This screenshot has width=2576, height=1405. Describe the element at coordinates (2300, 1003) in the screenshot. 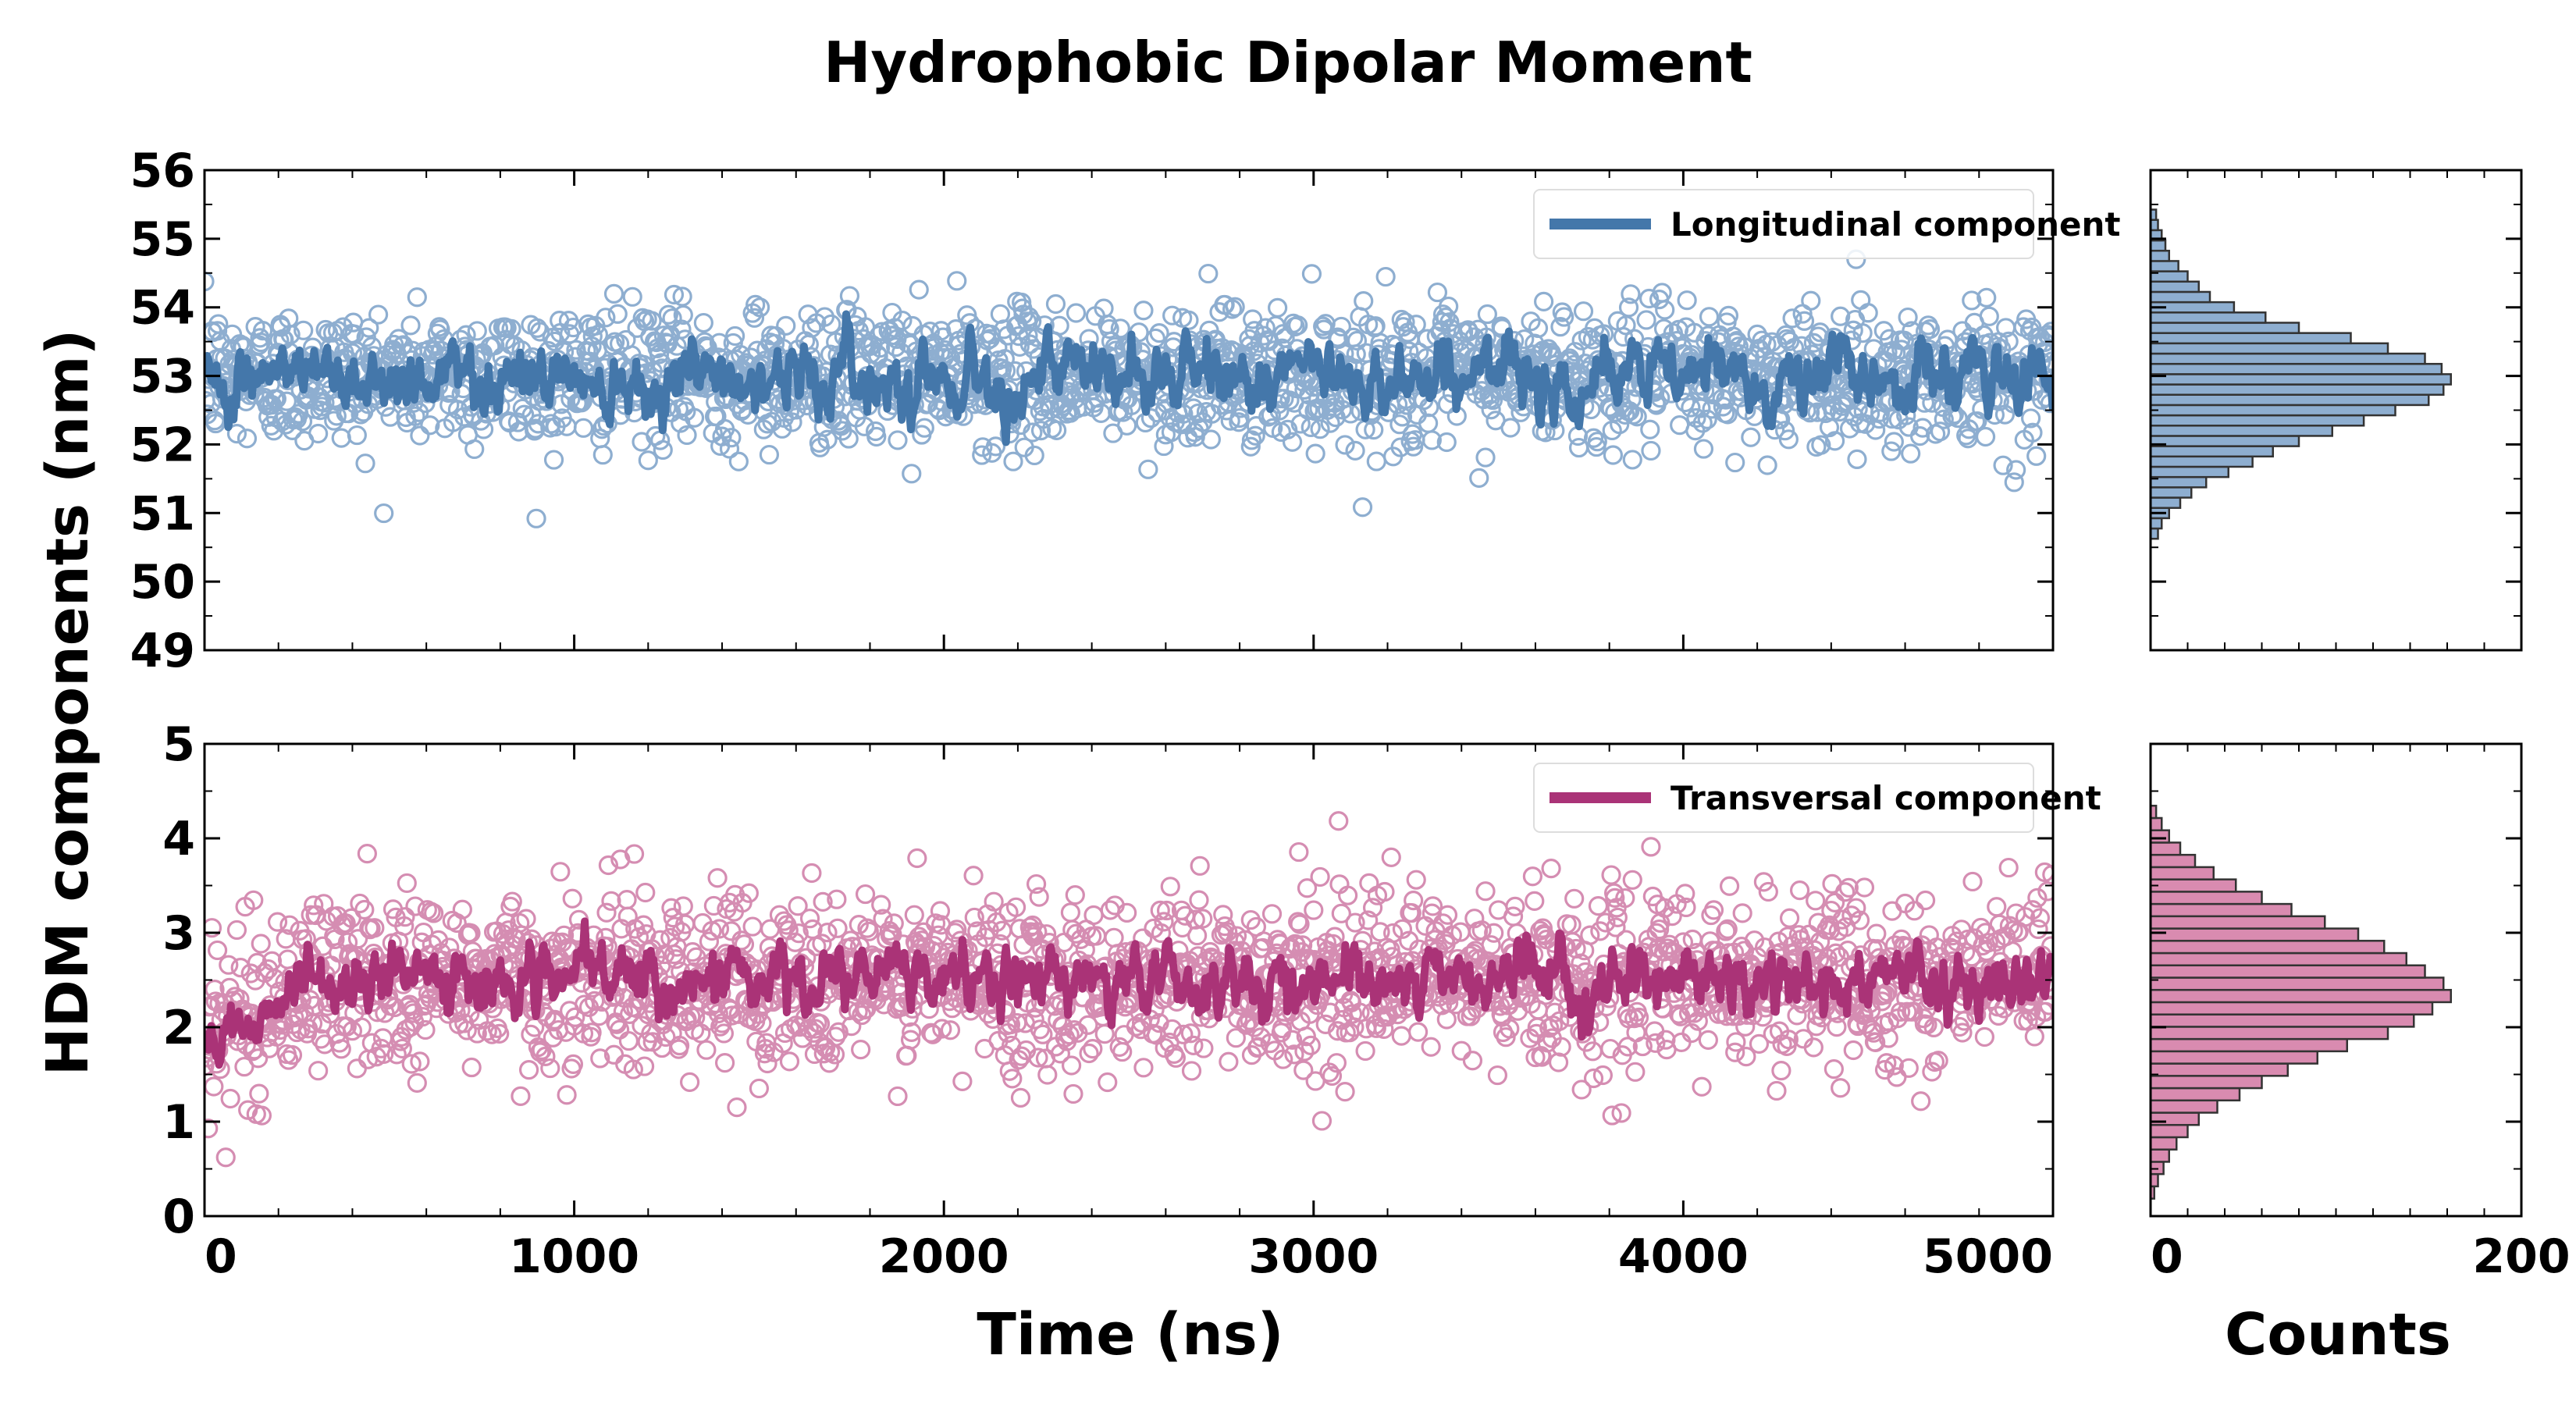

I see `transversal-hist-bars` at that location.